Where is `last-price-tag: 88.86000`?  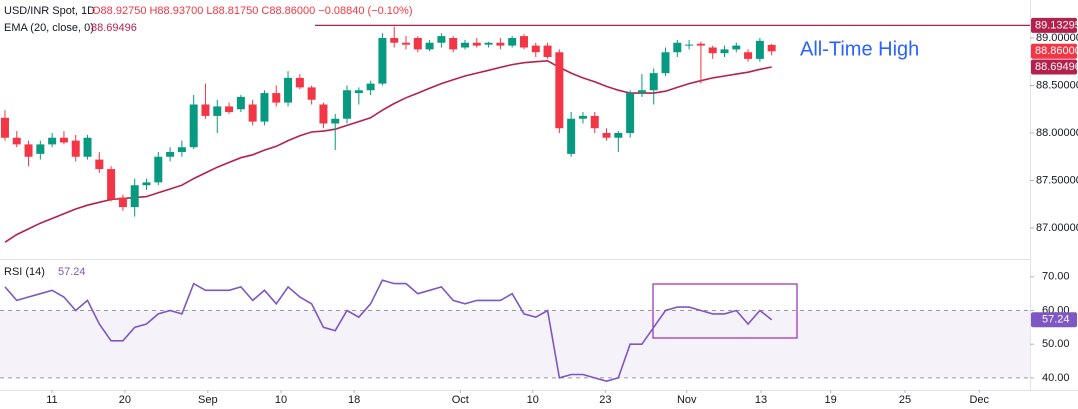 last-price-tag: 88.86000 is located at coordinates (1056, 51).